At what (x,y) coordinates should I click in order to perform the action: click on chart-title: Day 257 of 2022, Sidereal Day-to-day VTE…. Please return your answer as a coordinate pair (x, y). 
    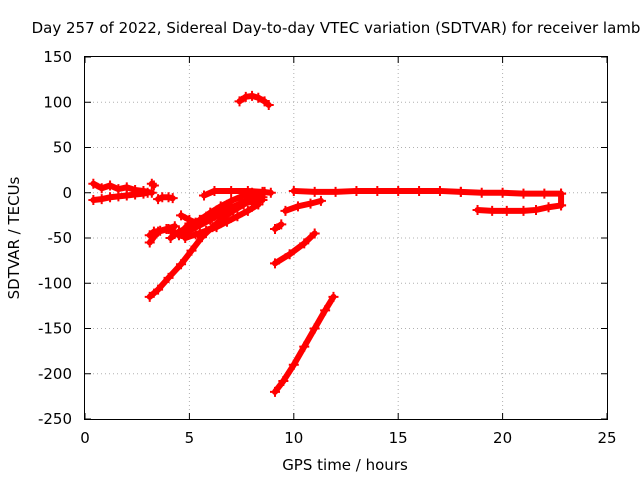
    Looking at the image, I should click on (336, 28).